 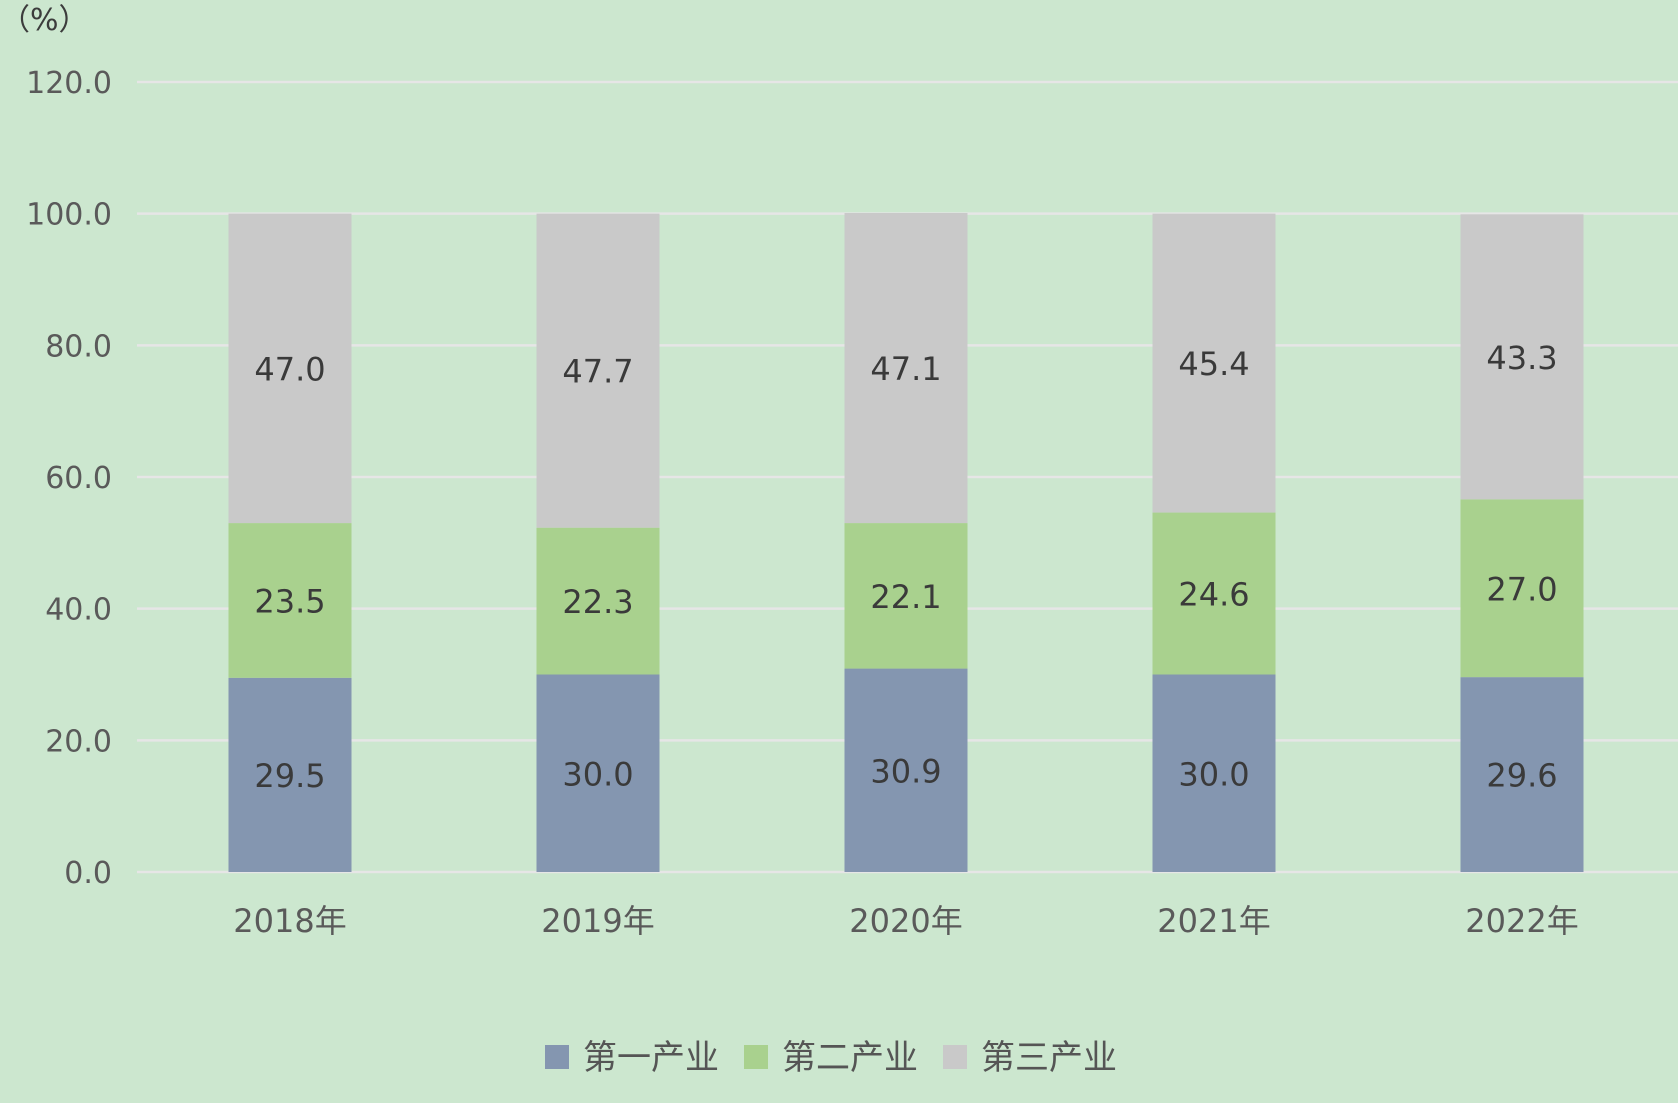 I want to click on data-label: 23.5, so click(x=289, y=601).